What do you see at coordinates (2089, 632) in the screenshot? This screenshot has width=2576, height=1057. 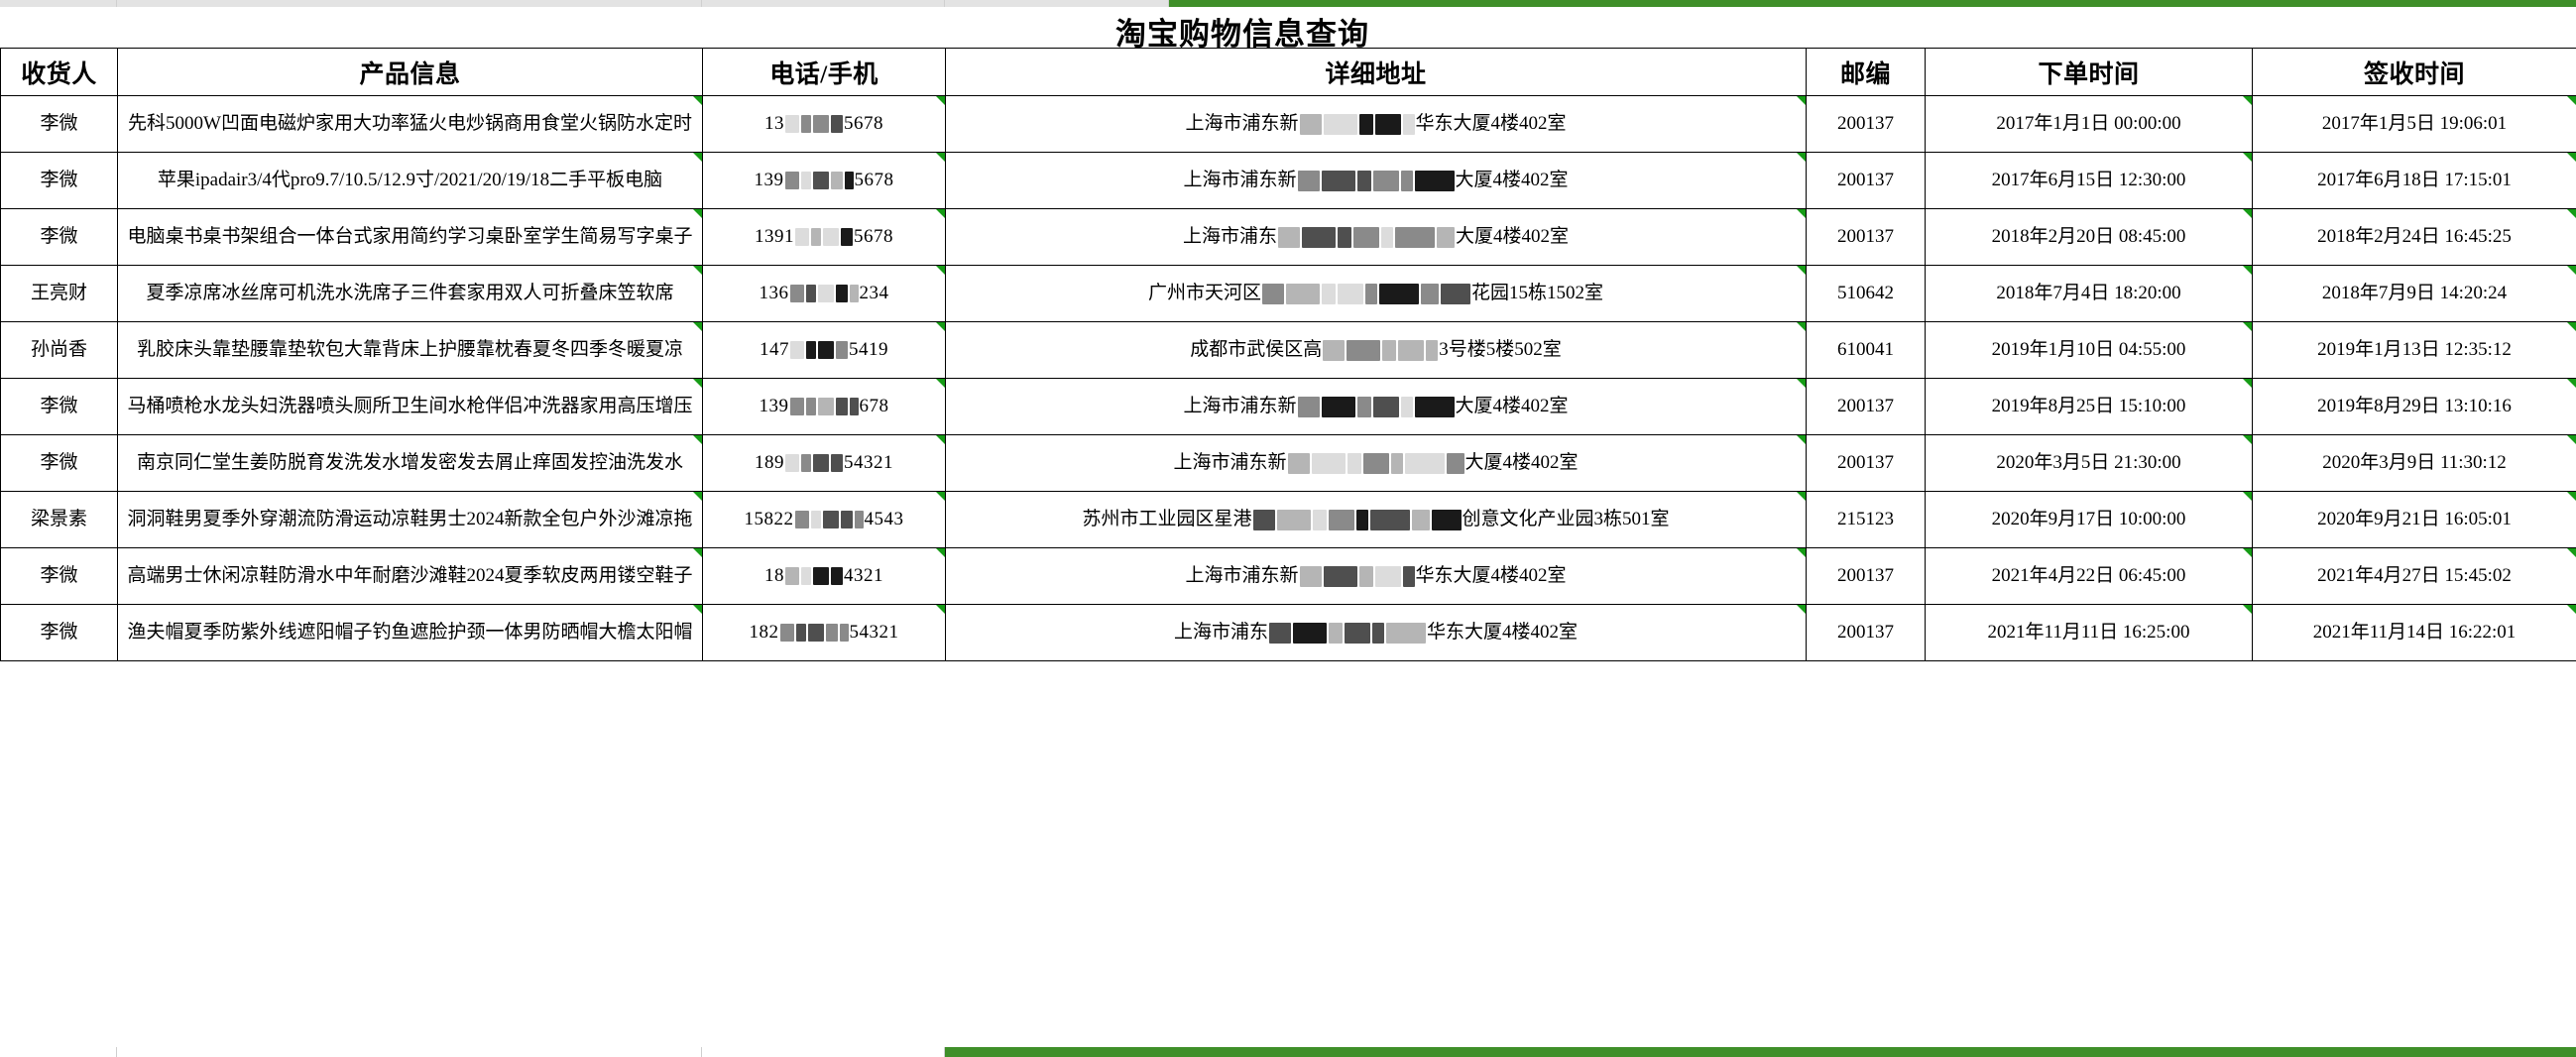 I see `cell-order-time: 2021年11月11日 16:25:00` at bounding box center [2089, 632].